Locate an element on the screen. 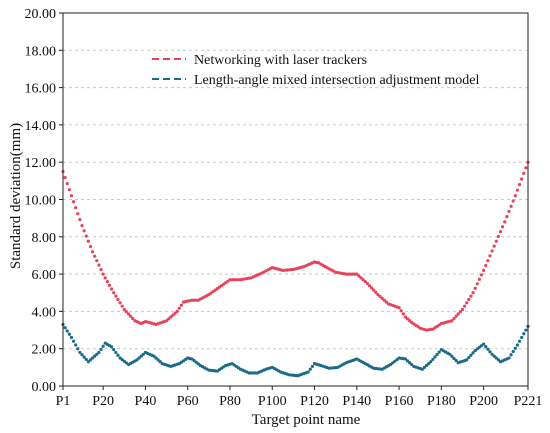 The width and height of the screenshot is (550, 433). x-tick-label: P200 is located at coordinates (483, 401).